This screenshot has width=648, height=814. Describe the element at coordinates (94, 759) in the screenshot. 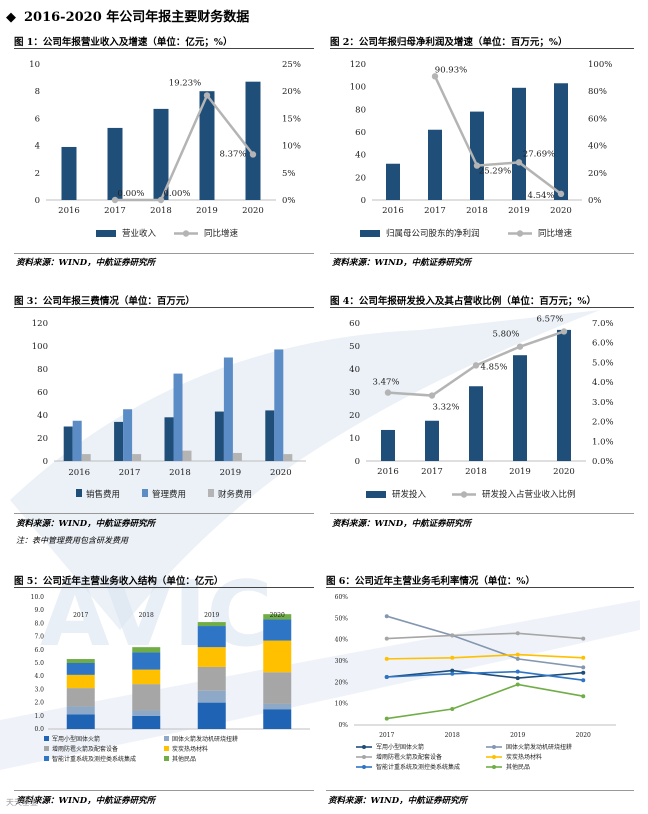

I see `legend-label: 智能计重系统及测控类系统集成` at that location.